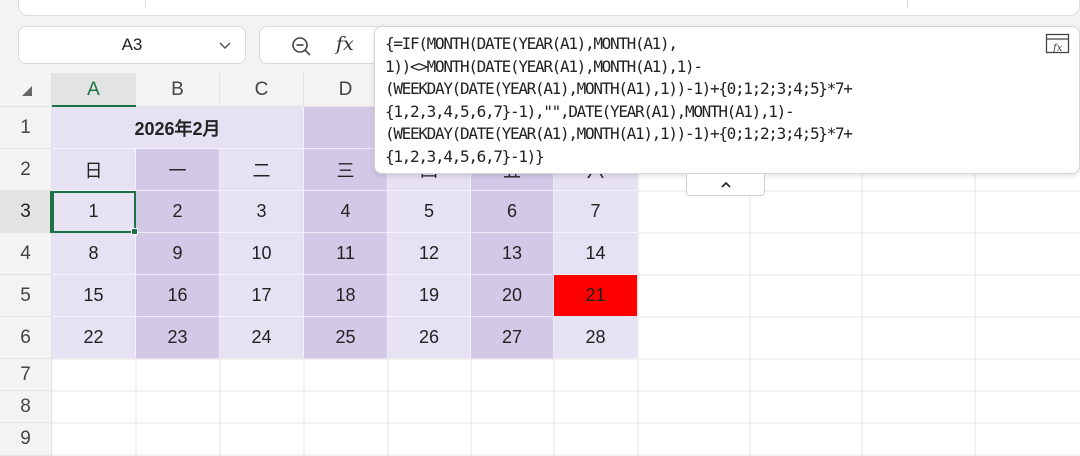  I want to click on insert-function-button: fx, so click(345, 44).